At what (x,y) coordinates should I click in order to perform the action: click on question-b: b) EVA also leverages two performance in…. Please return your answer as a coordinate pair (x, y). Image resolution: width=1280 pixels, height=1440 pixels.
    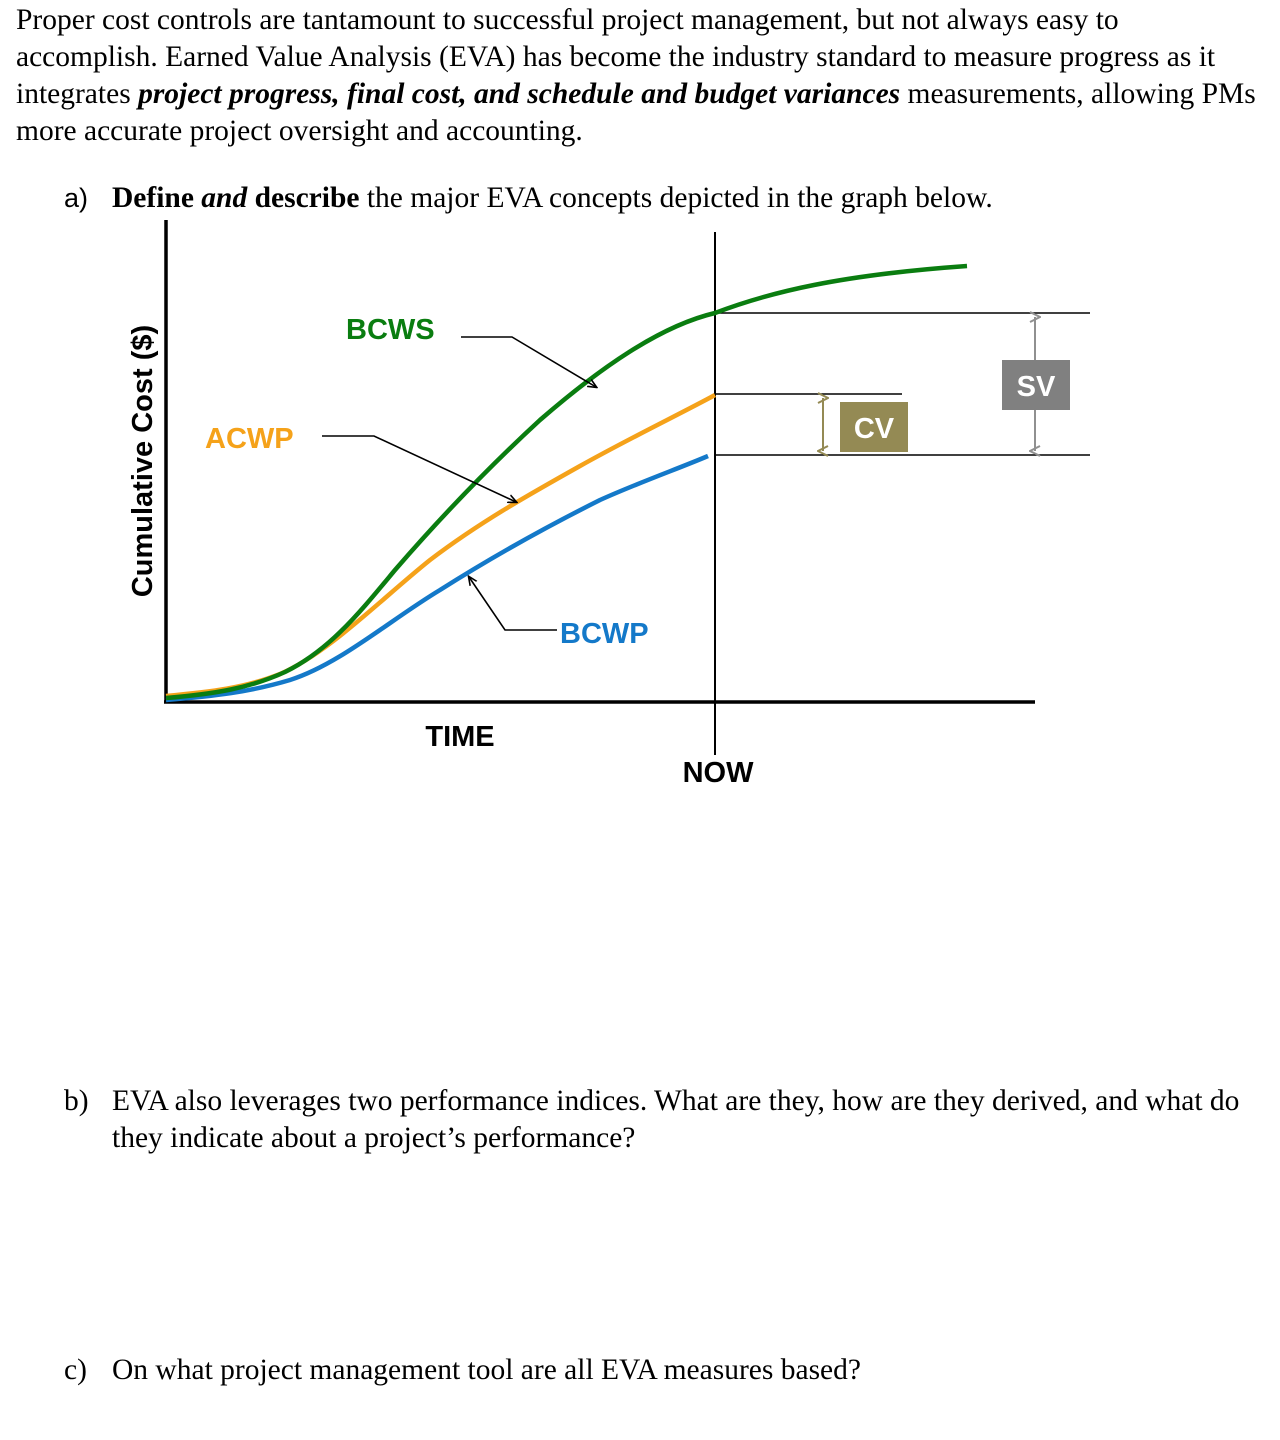
    Looking at the image, I should click on (664, 1120).